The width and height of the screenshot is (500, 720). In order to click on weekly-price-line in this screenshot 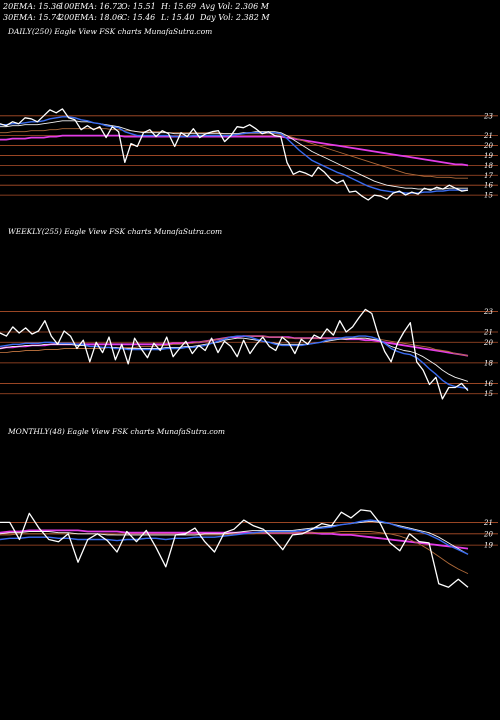, I will do `click(234, 354)`.